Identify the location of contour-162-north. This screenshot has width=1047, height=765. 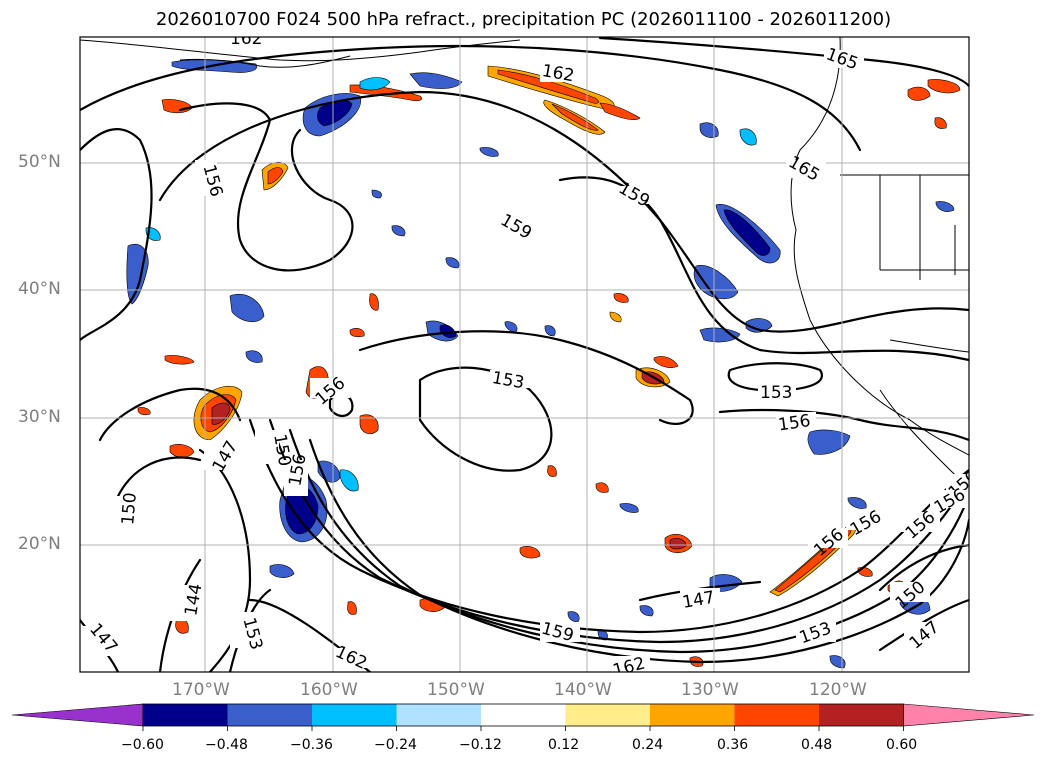
(471, 98).